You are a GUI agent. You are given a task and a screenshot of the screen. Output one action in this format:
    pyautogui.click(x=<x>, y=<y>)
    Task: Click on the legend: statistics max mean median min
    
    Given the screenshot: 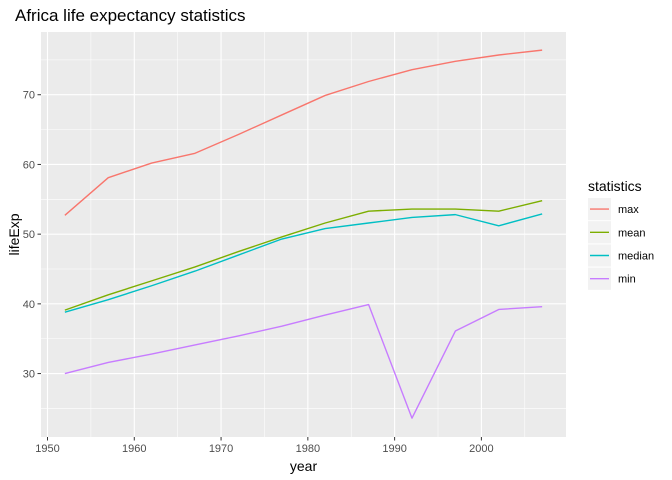 What is the action you would take?
    pyautogui.click(x=621, y=234)
    